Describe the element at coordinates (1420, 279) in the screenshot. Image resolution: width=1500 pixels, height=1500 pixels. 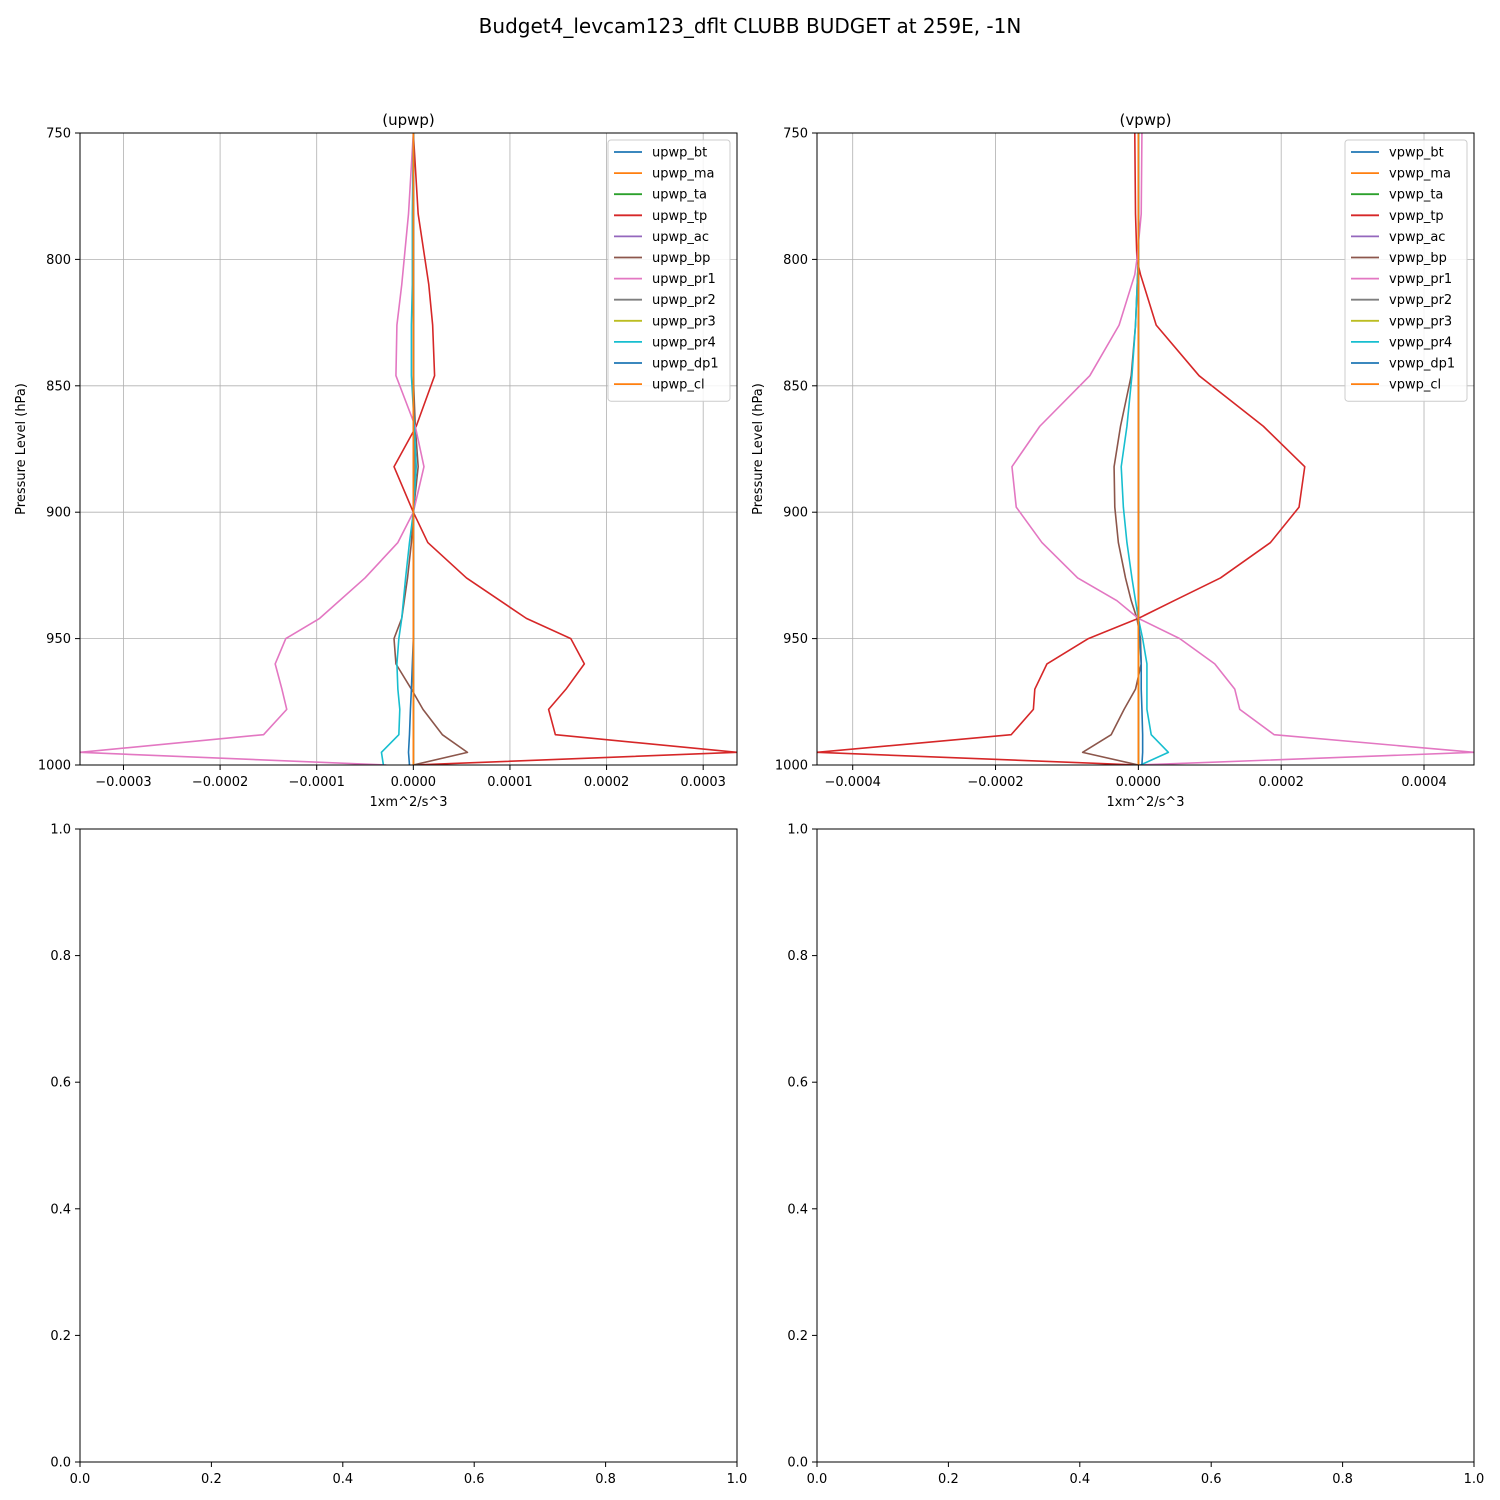
I see `legend-label: vpwp_pr1` at that location.